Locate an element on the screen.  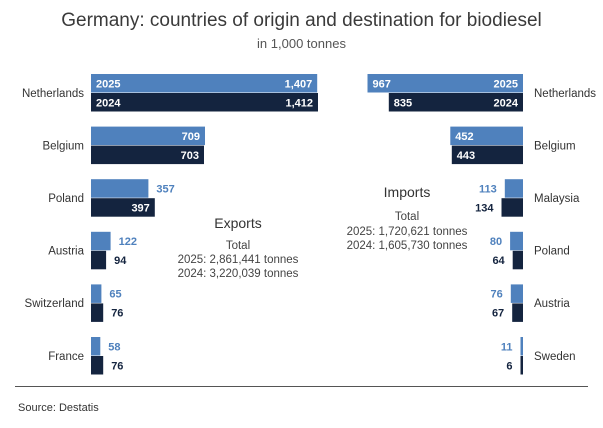
export-bar-2024-switzerland is located at coordinates (97, 312).